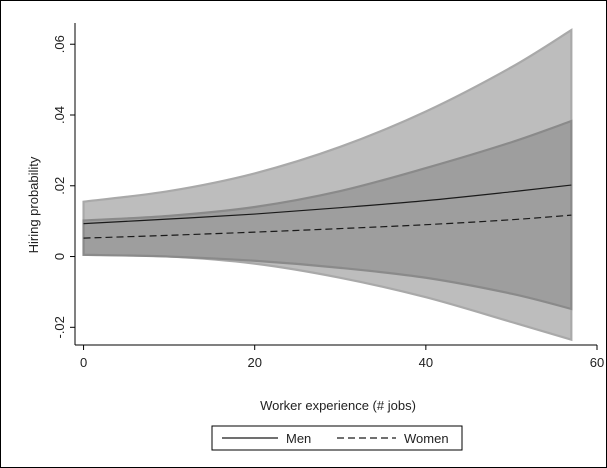 Image resolution: width=607 pixels, height=468 pixels. Describe the element at coordinates (33, 204) in the screenshot. I see `y-axis-label: Hiring probability` at that location.